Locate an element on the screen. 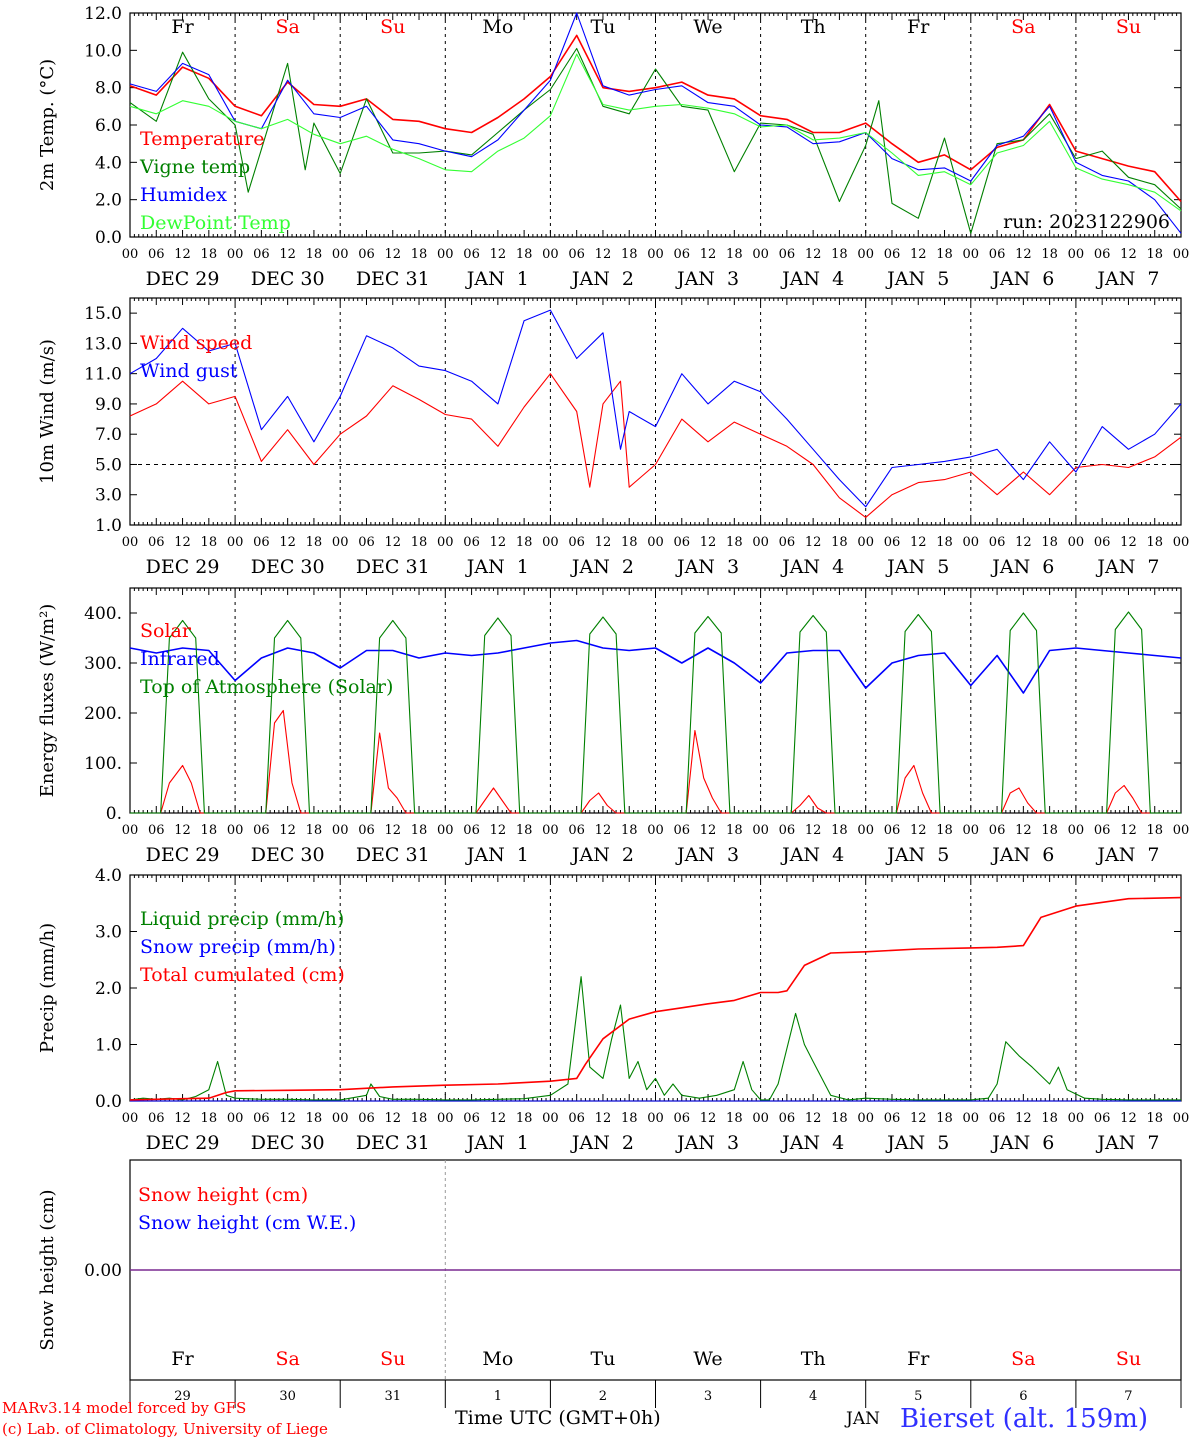 Image resolution: width=1194 pixels, height=1440 pixels. day-number-label: 6 is located at coordinates (1023, 1396).